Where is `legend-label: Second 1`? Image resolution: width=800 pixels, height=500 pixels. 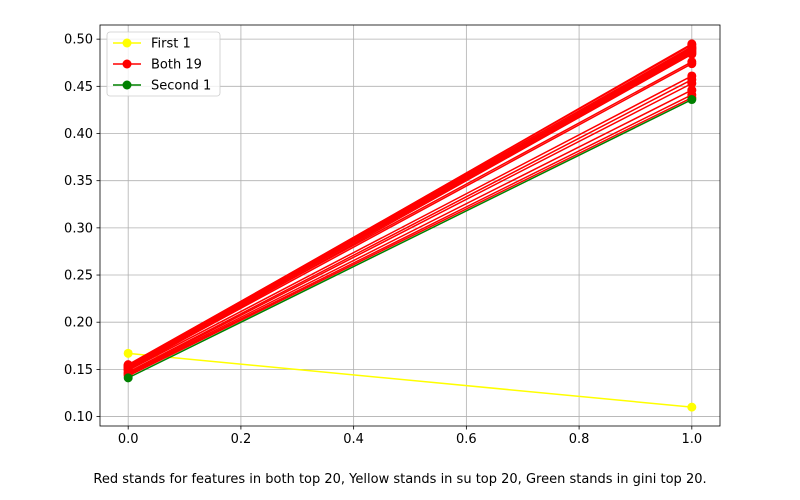
legend-label: Second 1 is located at coordinates (181, 86).